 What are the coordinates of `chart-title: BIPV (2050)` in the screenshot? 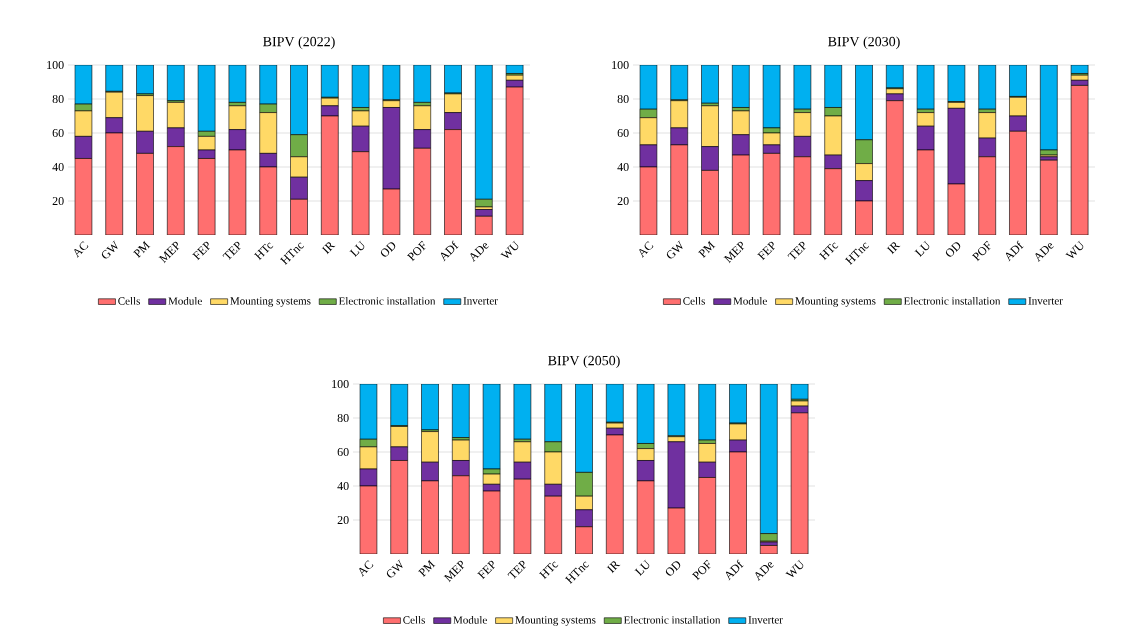 It's located at (584, 362).